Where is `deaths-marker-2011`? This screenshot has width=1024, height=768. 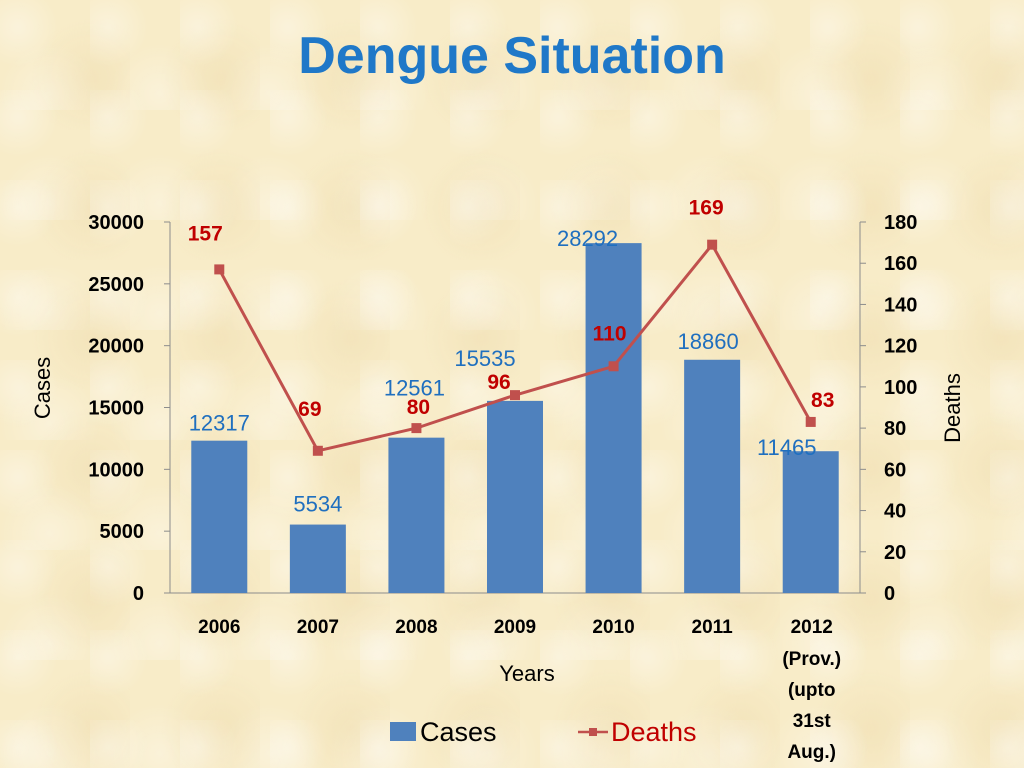
deaths-marker-2011 is located at coordinates (712, 244).